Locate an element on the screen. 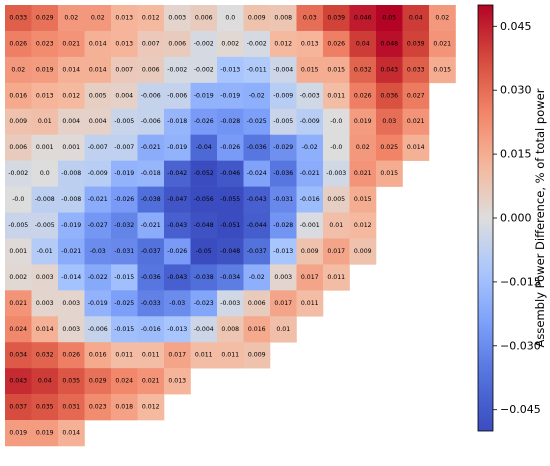 This screenshot has width=550, height=466. heatmap-cell-label: 0.034 is located at coordinates (18, 355).